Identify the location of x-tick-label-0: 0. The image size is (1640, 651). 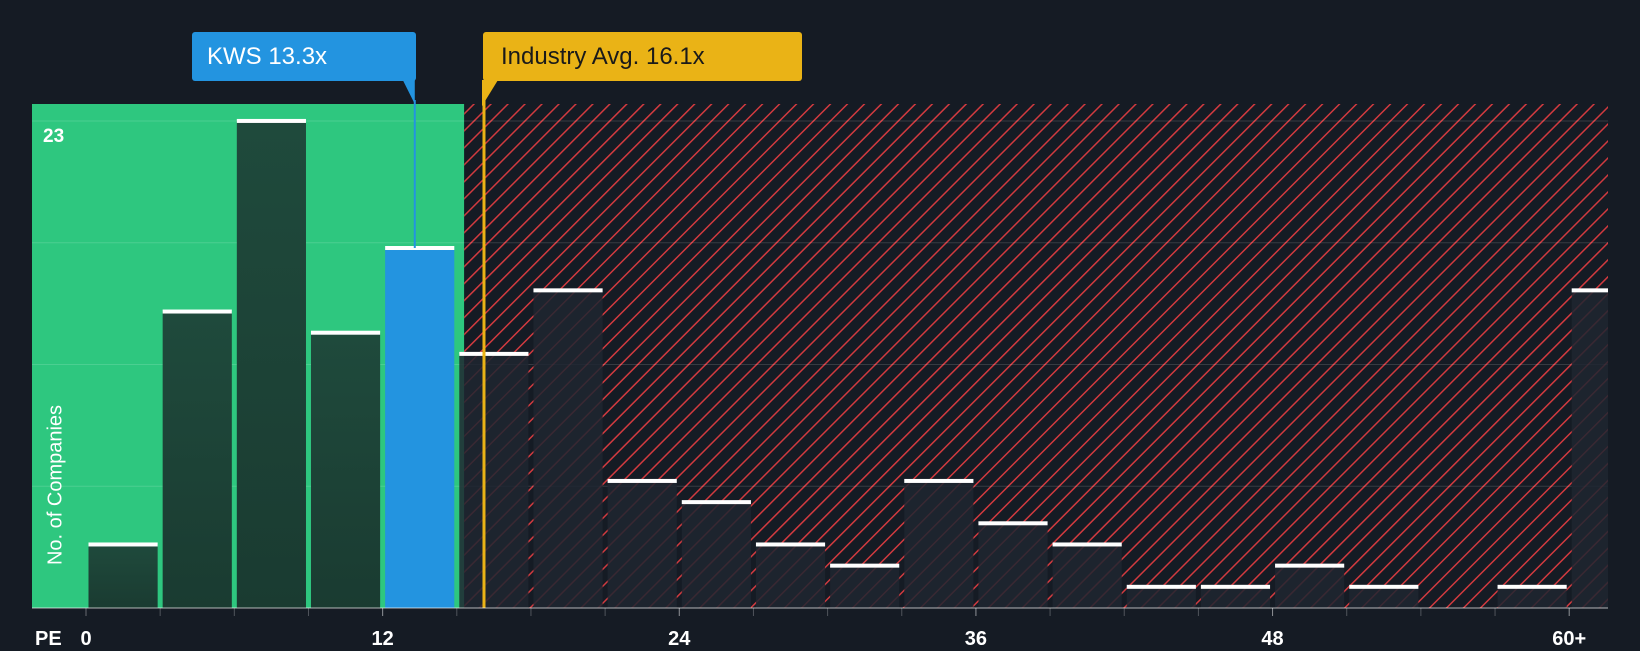
(86, 639).